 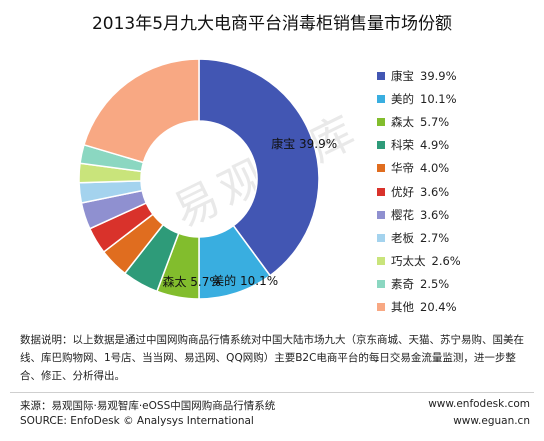 I want to click on data-label-森太: 森太 5.7%, so click(x=191, y=282).